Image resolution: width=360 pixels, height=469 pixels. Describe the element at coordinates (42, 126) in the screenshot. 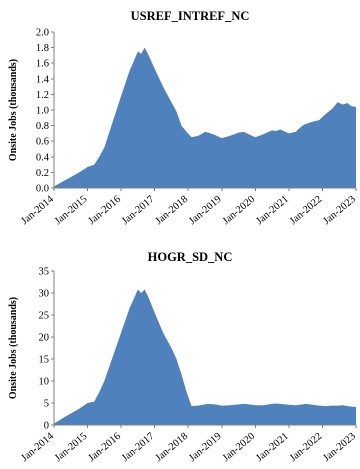

I see `y-tick-label: 0.8` at that location.